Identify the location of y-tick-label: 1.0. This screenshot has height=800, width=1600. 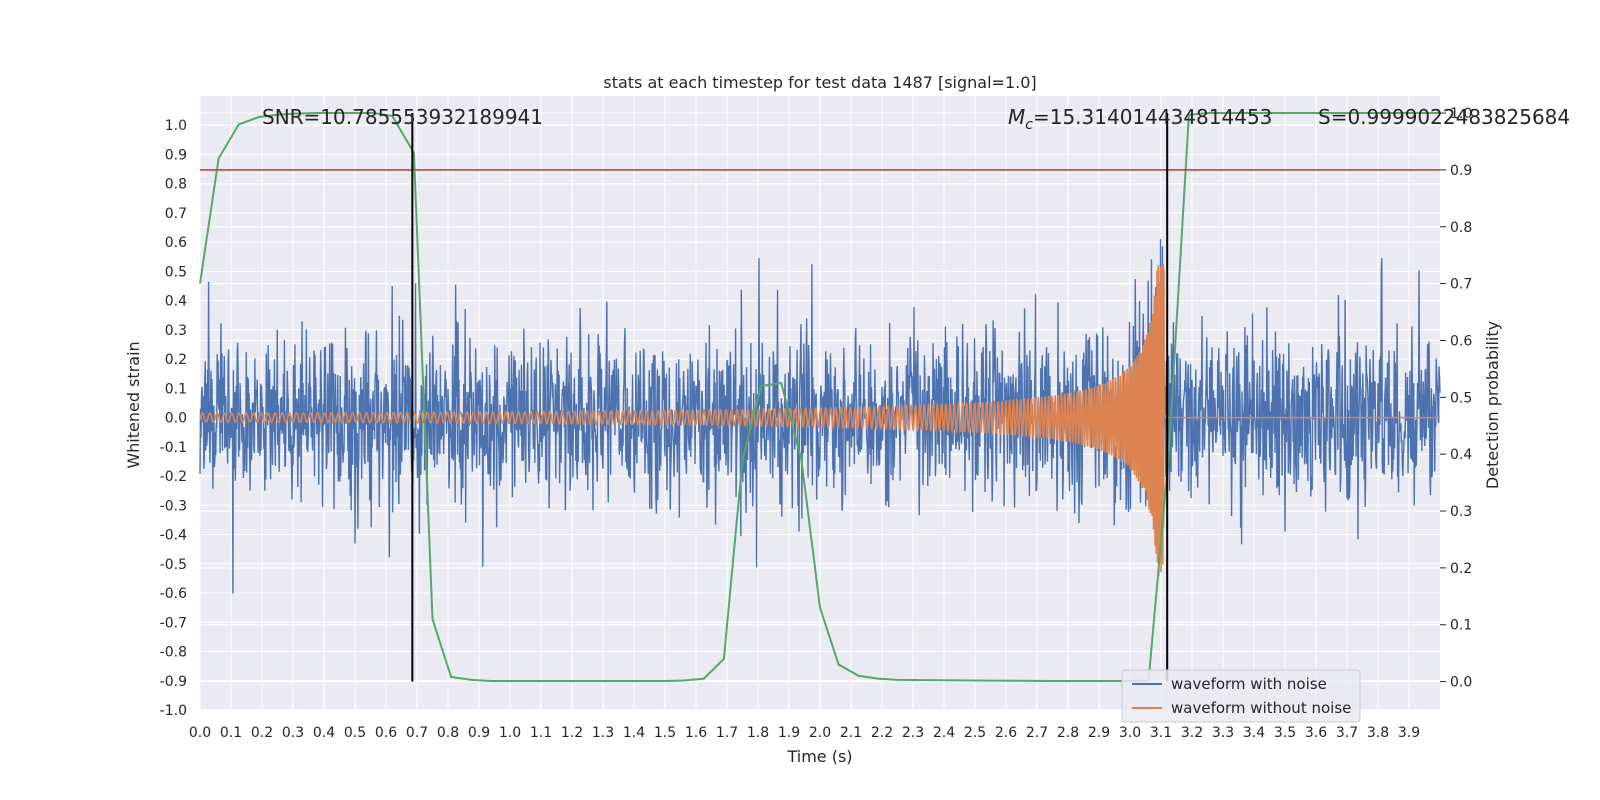
(176, 126).